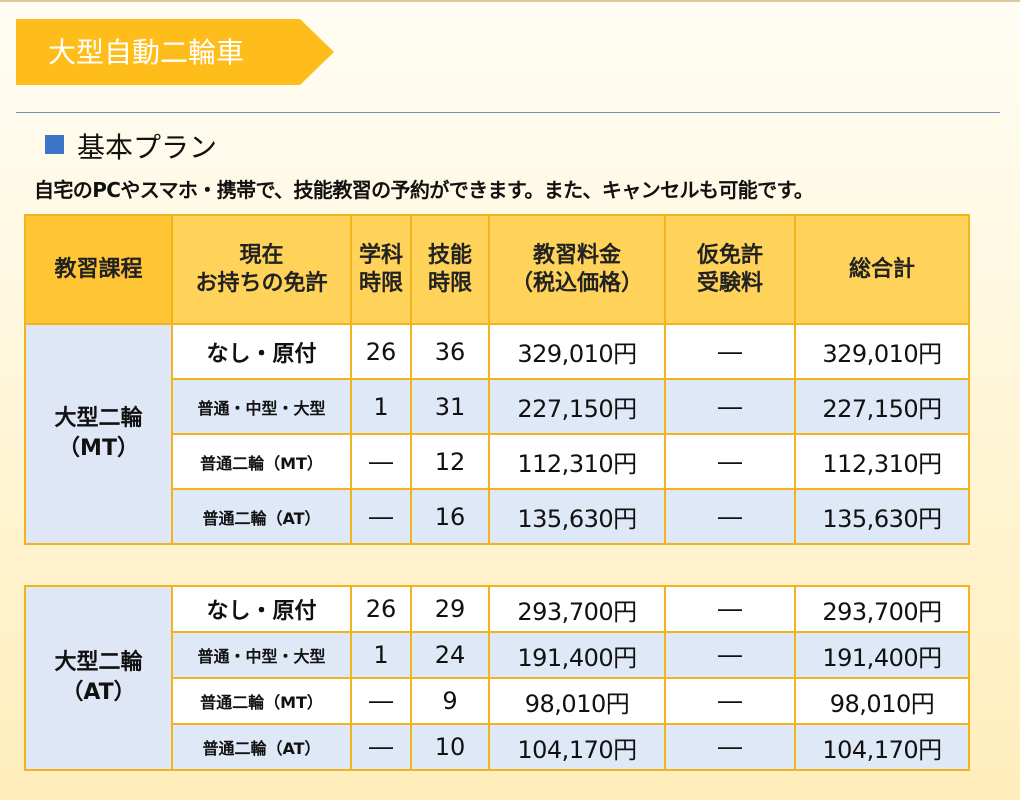 The image size is (1020, 800). I want to click on section-banner, so click(175, 52).